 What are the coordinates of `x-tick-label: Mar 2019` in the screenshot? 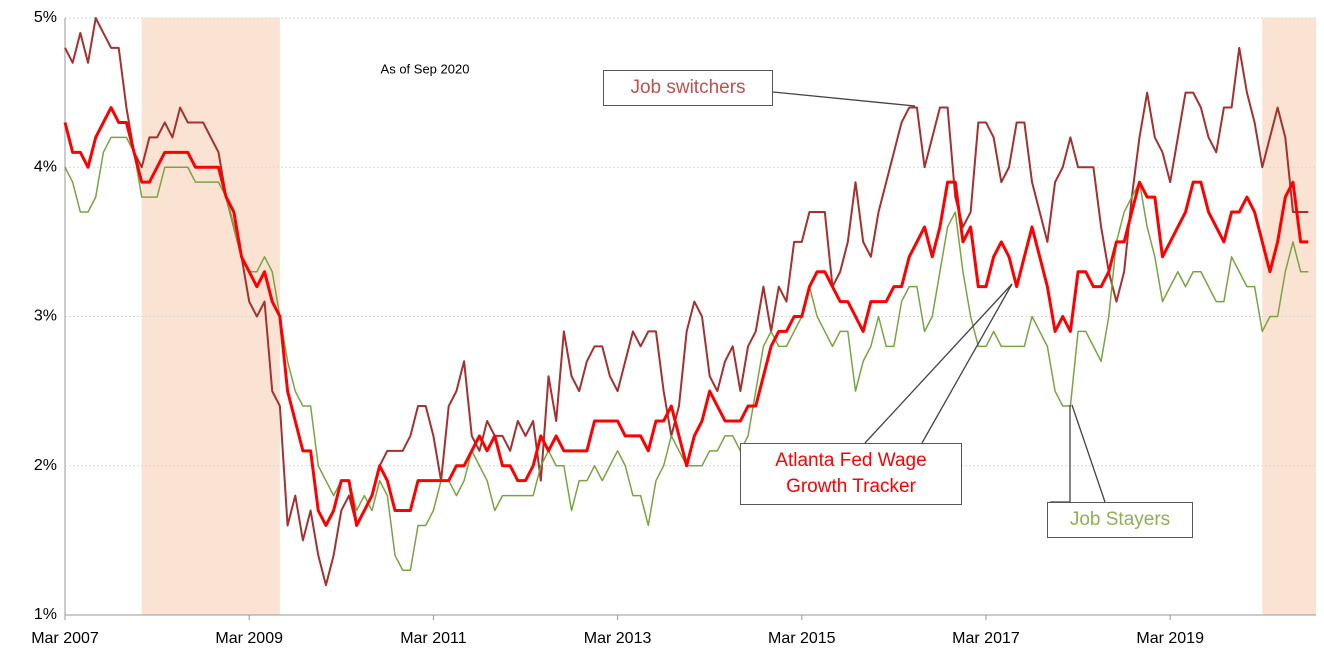 It's located at (1170, 638).